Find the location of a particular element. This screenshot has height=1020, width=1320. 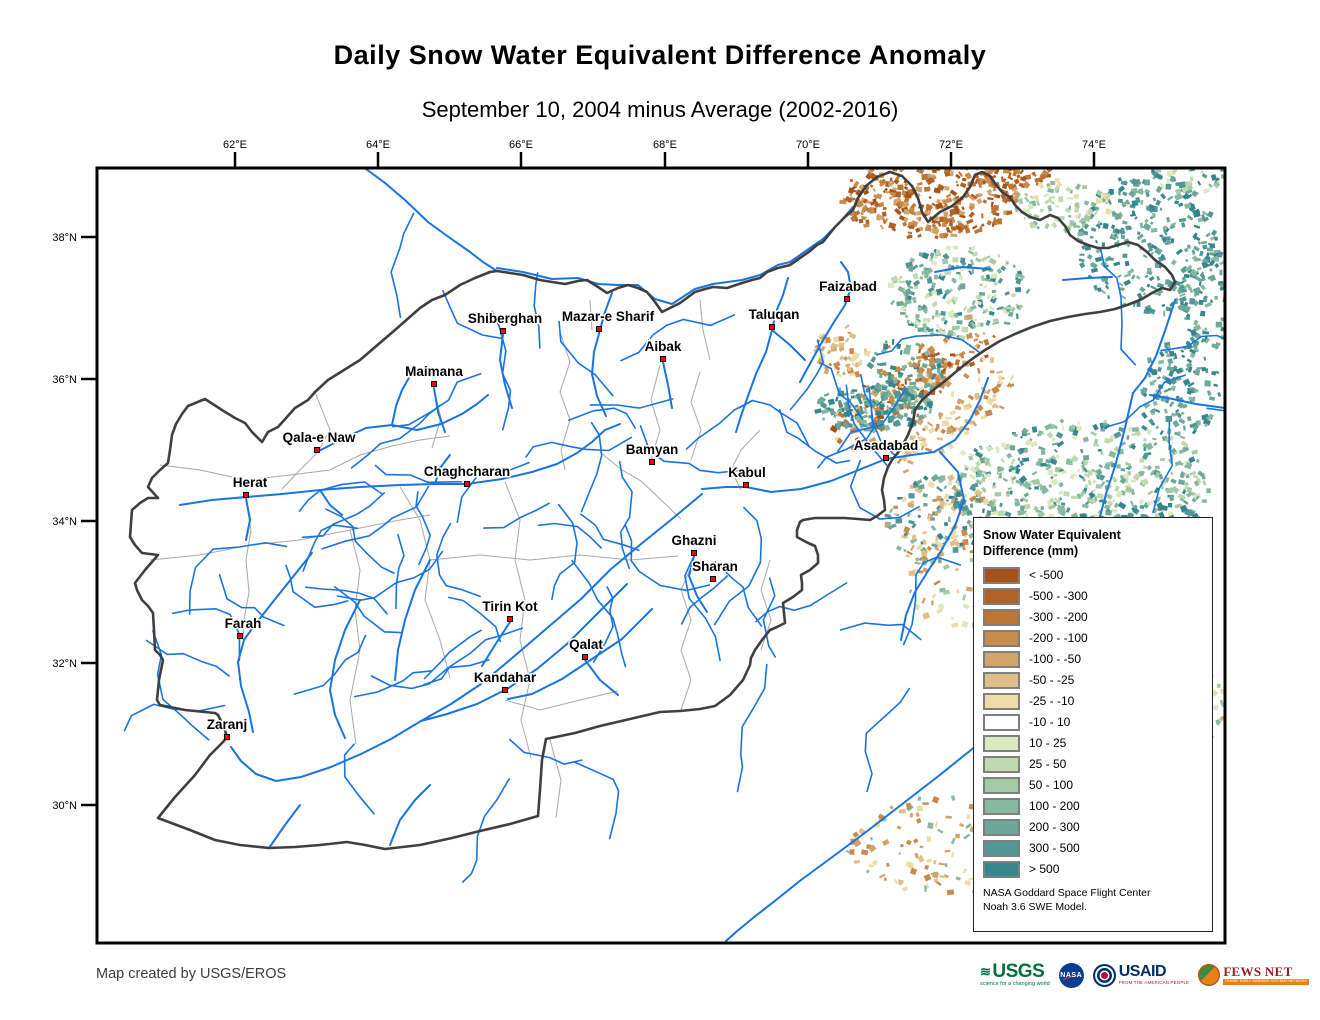

city-marker: Faizabad is located at coordinates (848, 290).